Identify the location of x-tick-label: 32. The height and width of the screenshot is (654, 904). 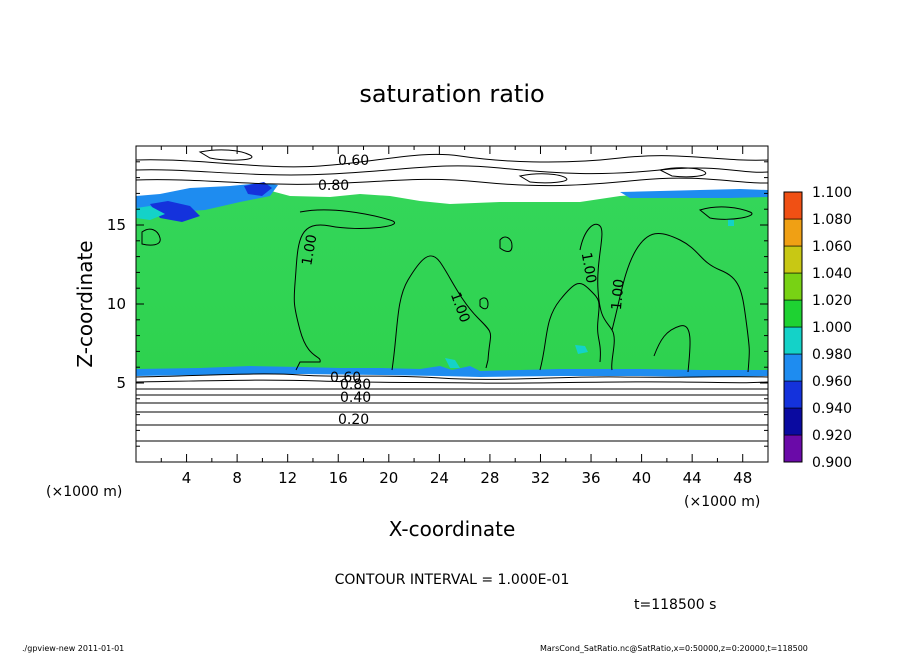
(540, 478).